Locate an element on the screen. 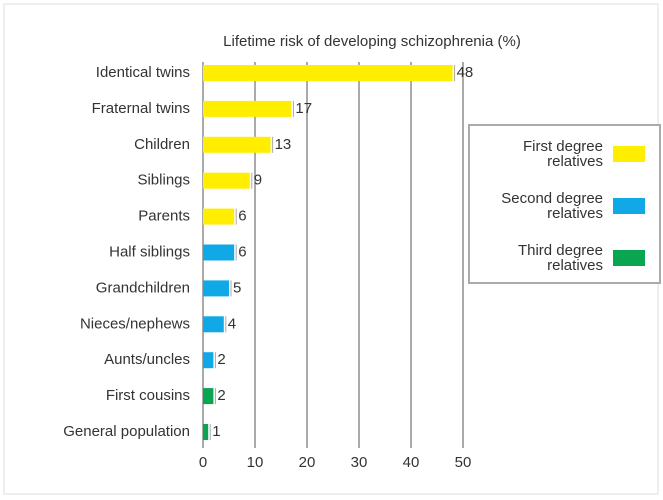 The image size is (663, 500). y-tick-label: Fraternal twins is located at coordinates (141, 108).